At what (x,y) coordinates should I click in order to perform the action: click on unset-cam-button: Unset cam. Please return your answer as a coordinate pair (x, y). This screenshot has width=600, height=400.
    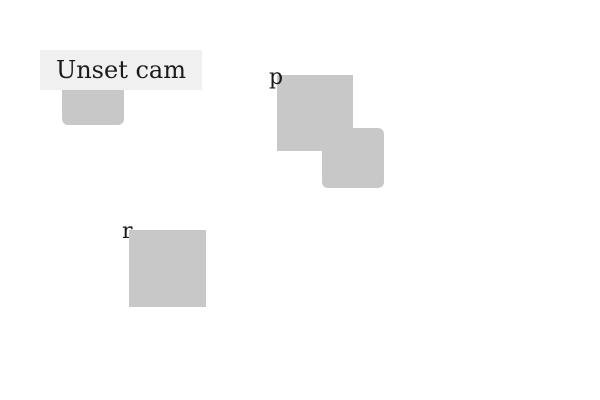
    Looking at the image, I should click on (121, 70).